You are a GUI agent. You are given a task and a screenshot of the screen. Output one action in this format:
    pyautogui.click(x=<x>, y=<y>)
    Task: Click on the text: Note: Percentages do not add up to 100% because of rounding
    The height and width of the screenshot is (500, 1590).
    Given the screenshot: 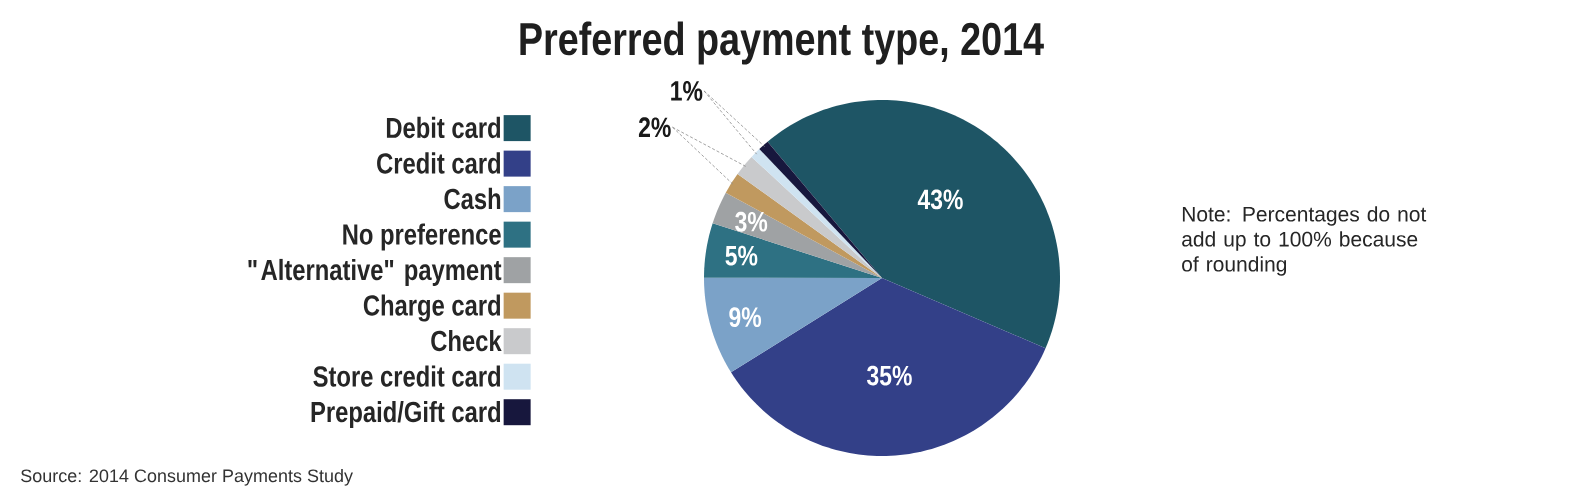 What is the action you would take?
    pyautogui.click(x=1304, y=241)
    